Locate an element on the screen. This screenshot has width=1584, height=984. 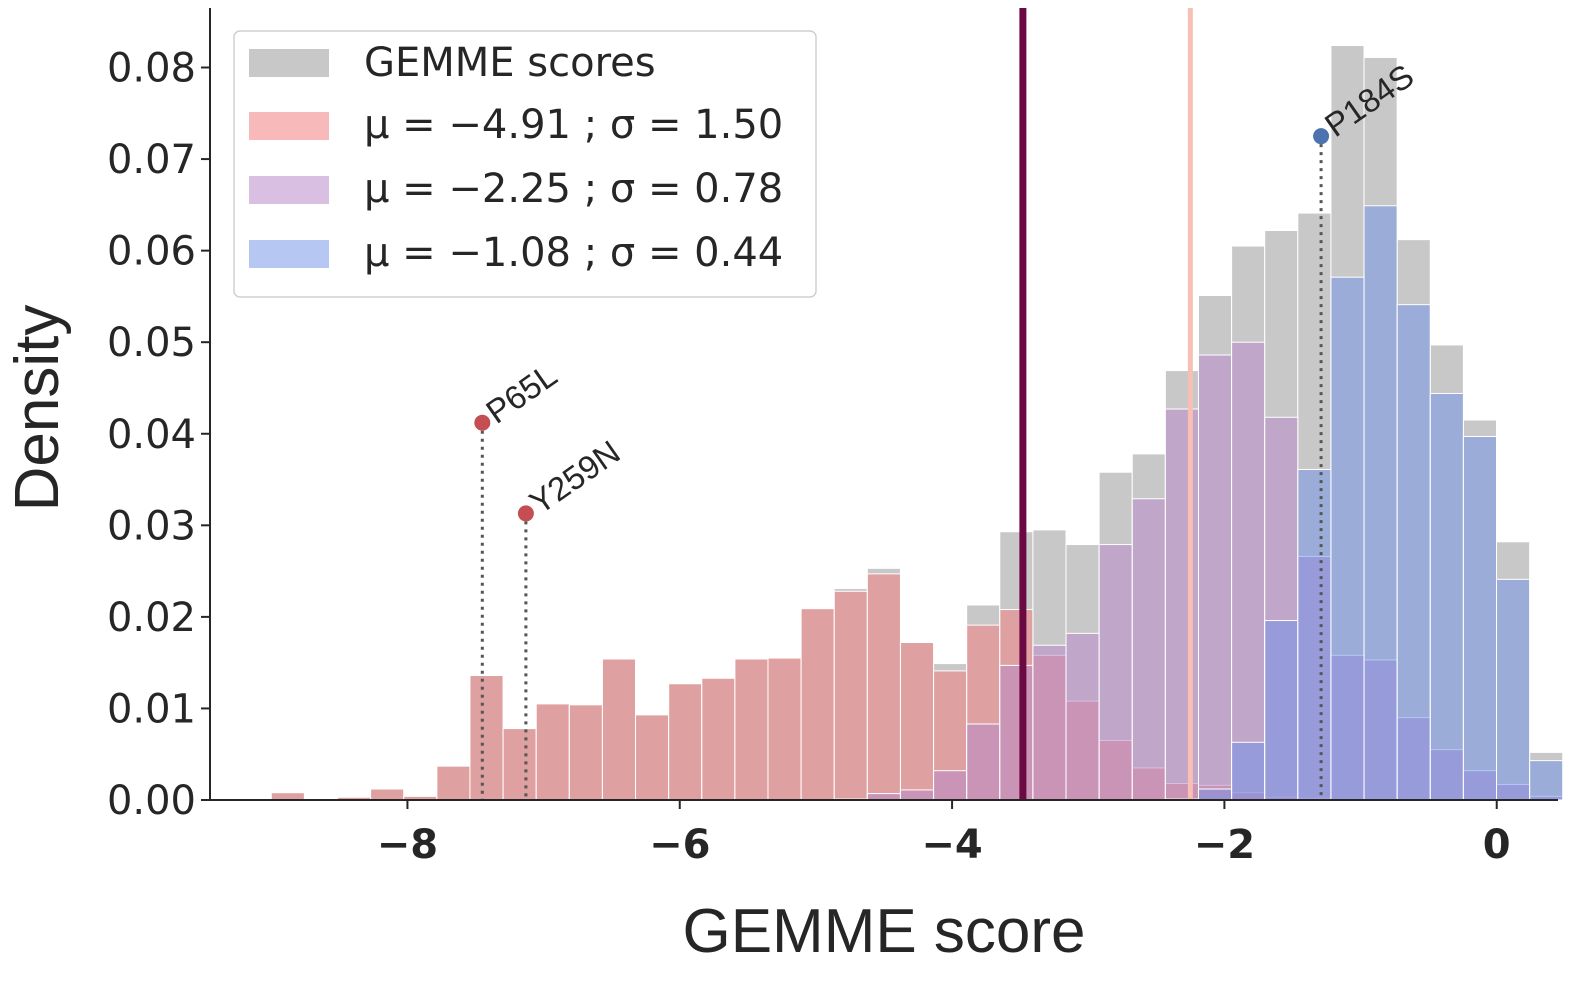
y-tick-label: 0.02 is located at coordinates (151, 618).